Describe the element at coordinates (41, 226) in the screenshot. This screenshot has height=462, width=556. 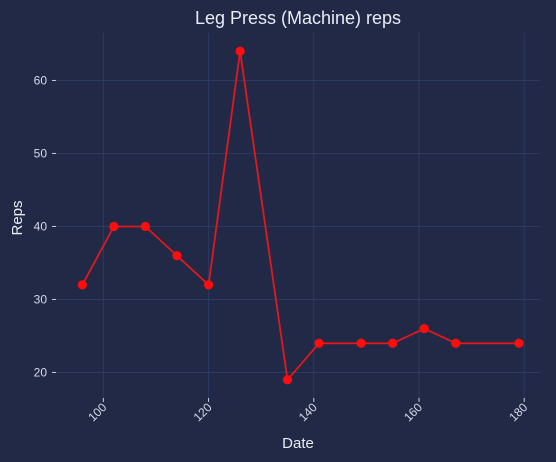
I see `y-tick-label: 40` at that location.